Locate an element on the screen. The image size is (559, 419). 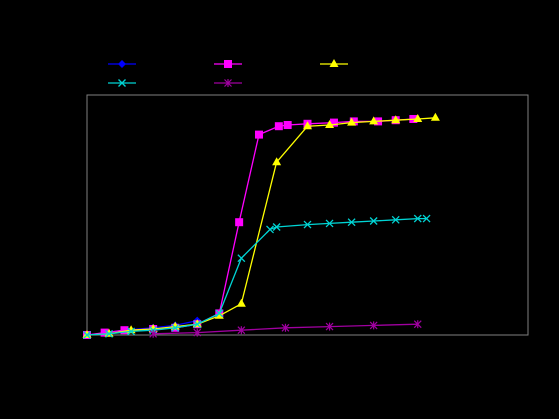
series-4-point-3-stroke-b is located at coordinates (131, 331).